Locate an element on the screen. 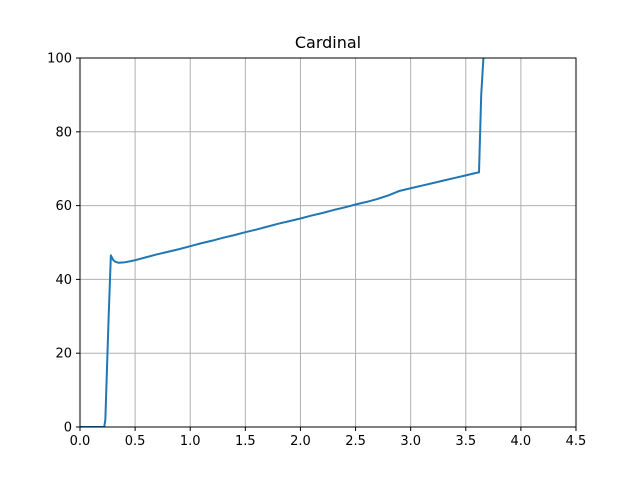 The width and height of the screenshot is (640, 480). x-tick-label: 3.5 is located at coordinates (465, 441).